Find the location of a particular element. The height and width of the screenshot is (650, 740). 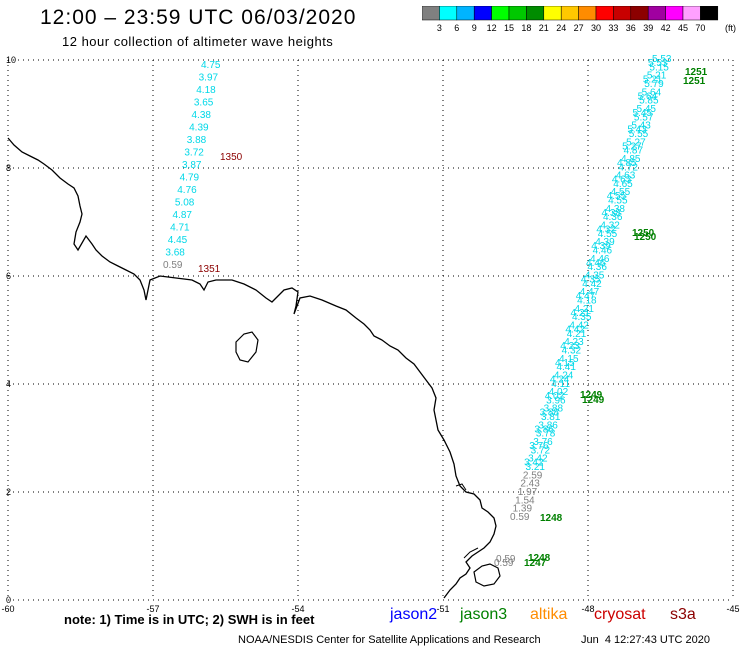

legend-jason2: jason2 is located at coordinates (414, 614).